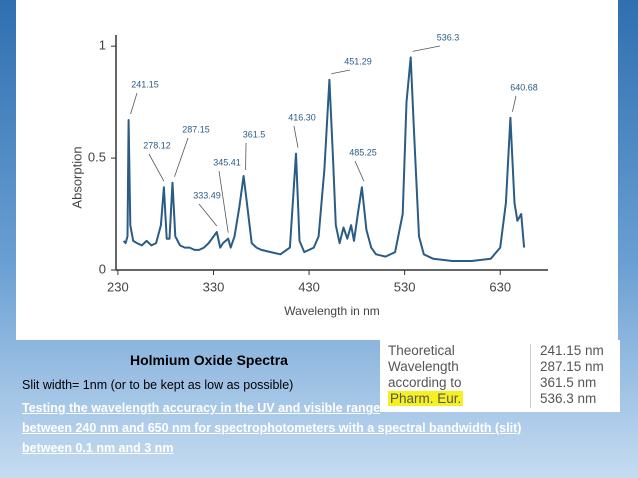  Describe the element at coordinates (572, 366) in the screenshot. I see `table-cell: 287.15 nm` at that location.